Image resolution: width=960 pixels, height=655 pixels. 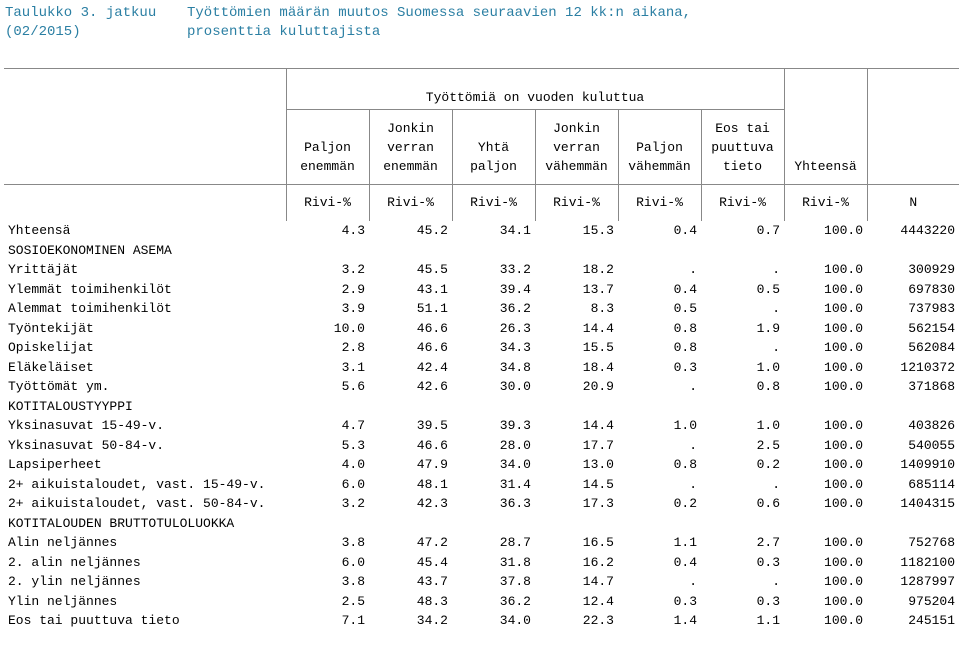 I want to click on row-label: Työttömät ym., so click(x=59, y=386).